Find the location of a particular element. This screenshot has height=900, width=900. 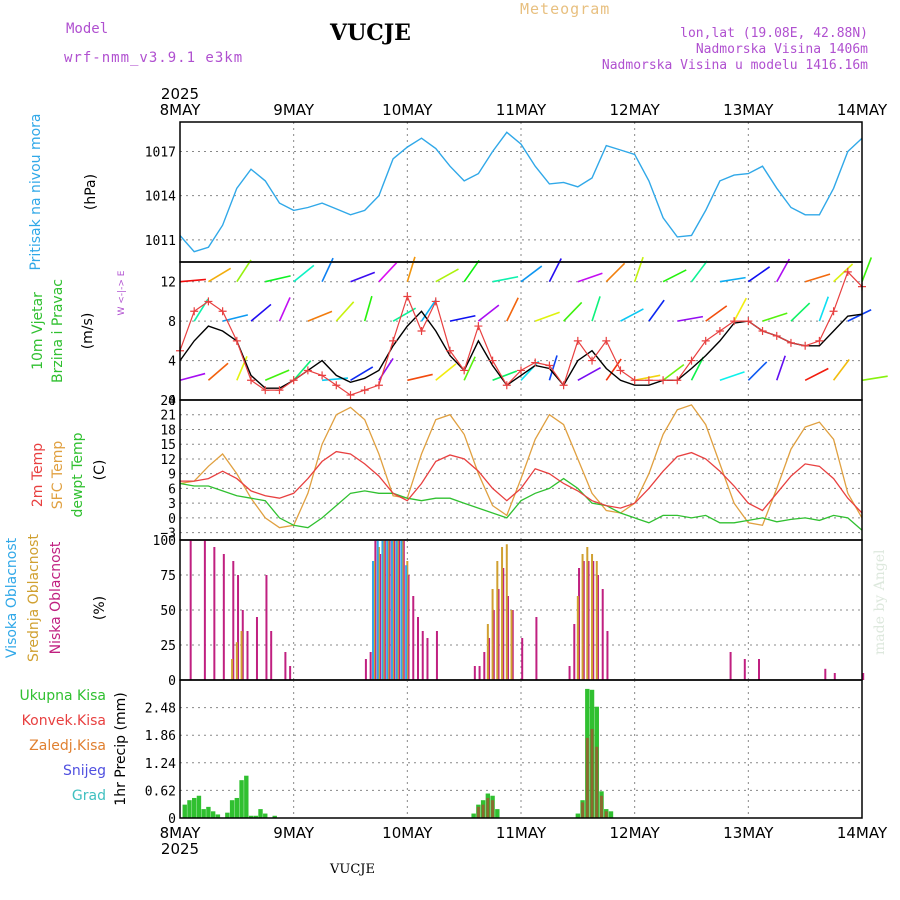

clouds-subtitle2: Niska Oblacnost is located at coordinates (56, 597).